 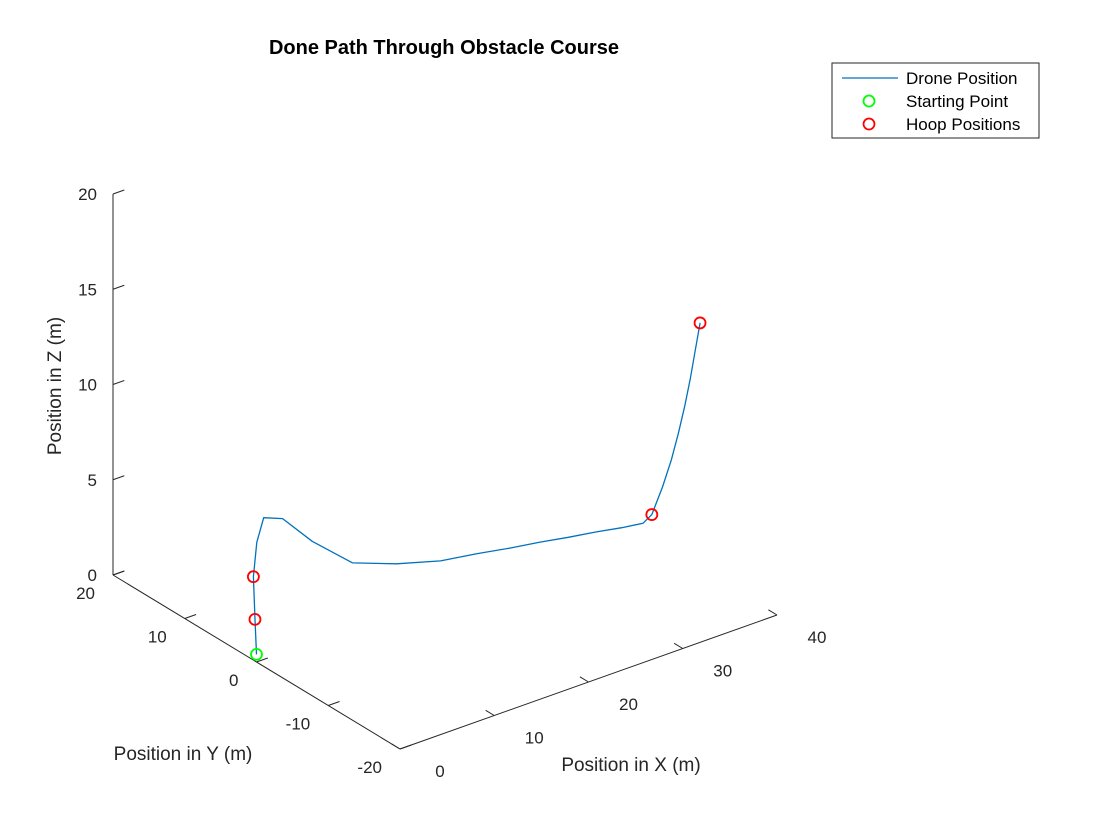 What do you see at coordinates (869, 101) in the screenshot?
I see `legend-start-swatch` at bounding box center [869, 101].